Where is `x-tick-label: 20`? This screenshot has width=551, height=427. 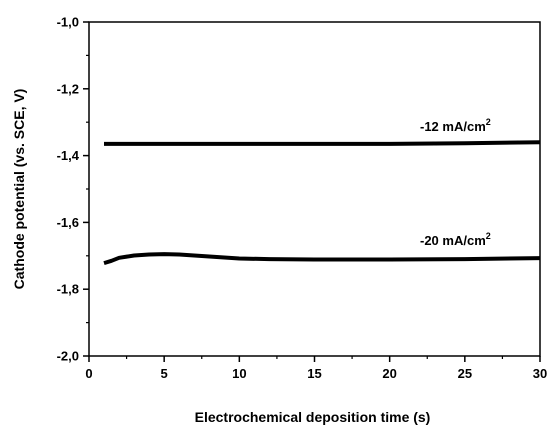 x-tick-label: 20 is located at coordinates (389, 373).